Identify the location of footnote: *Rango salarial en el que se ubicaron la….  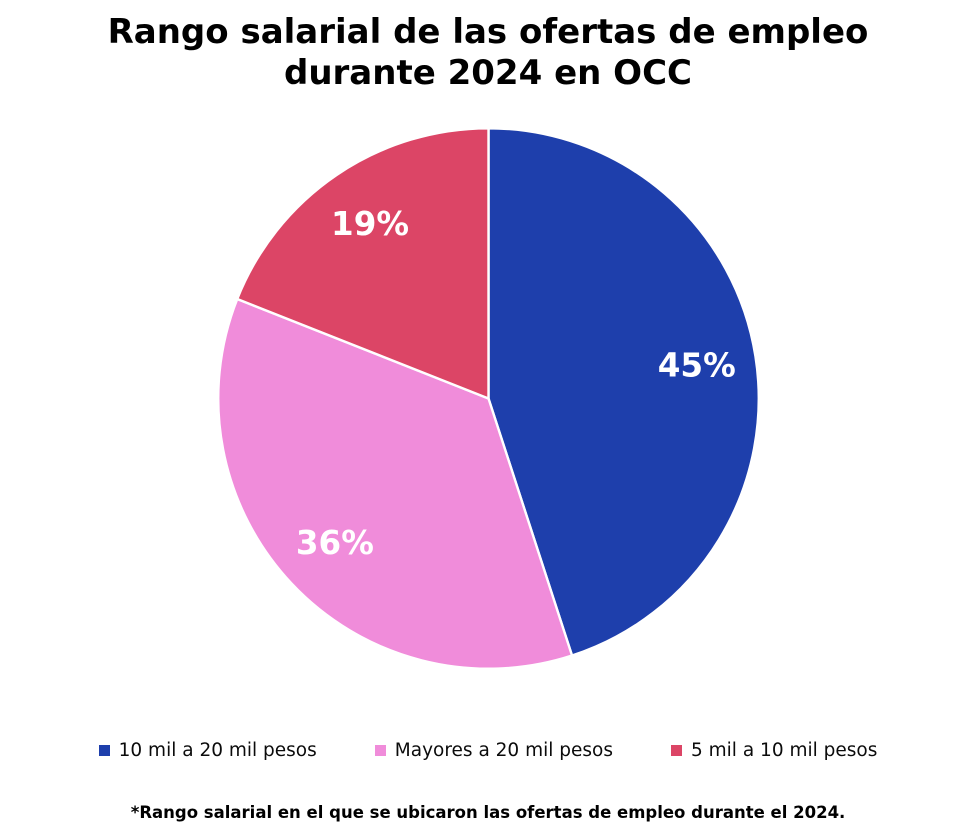
(488, 812).